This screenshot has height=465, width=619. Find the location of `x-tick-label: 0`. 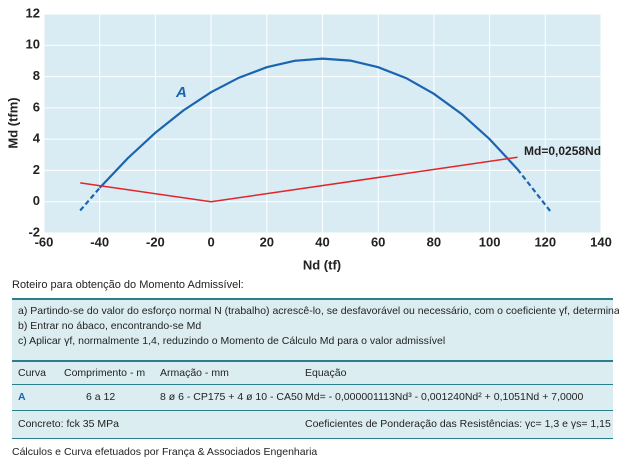

x-tick-label: 0 is located at coordinates (210, 241).